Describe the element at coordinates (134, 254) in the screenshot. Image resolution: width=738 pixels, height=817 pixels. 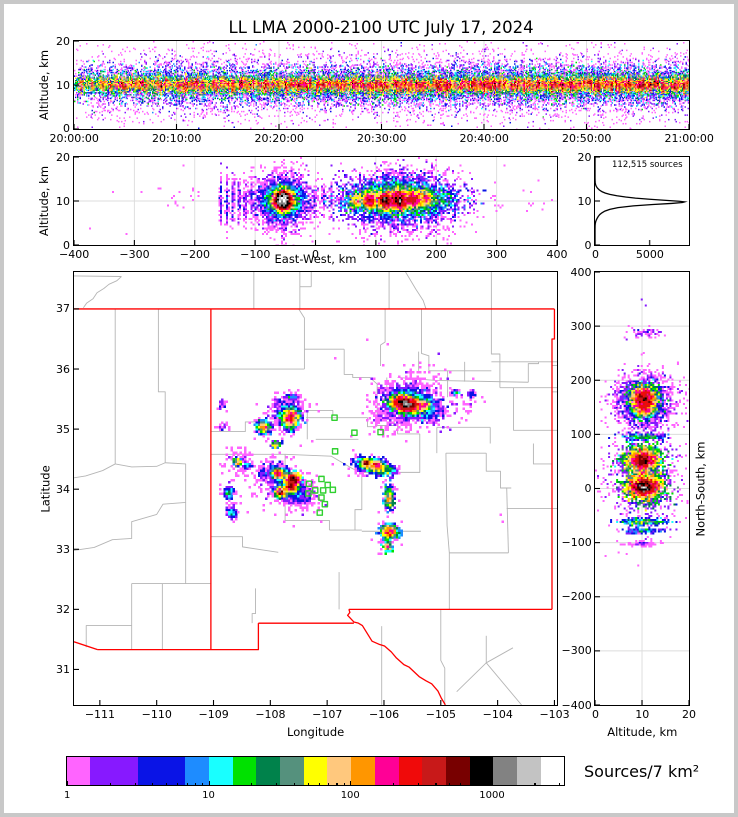
I see `ew-tick-label: −300` at that location.